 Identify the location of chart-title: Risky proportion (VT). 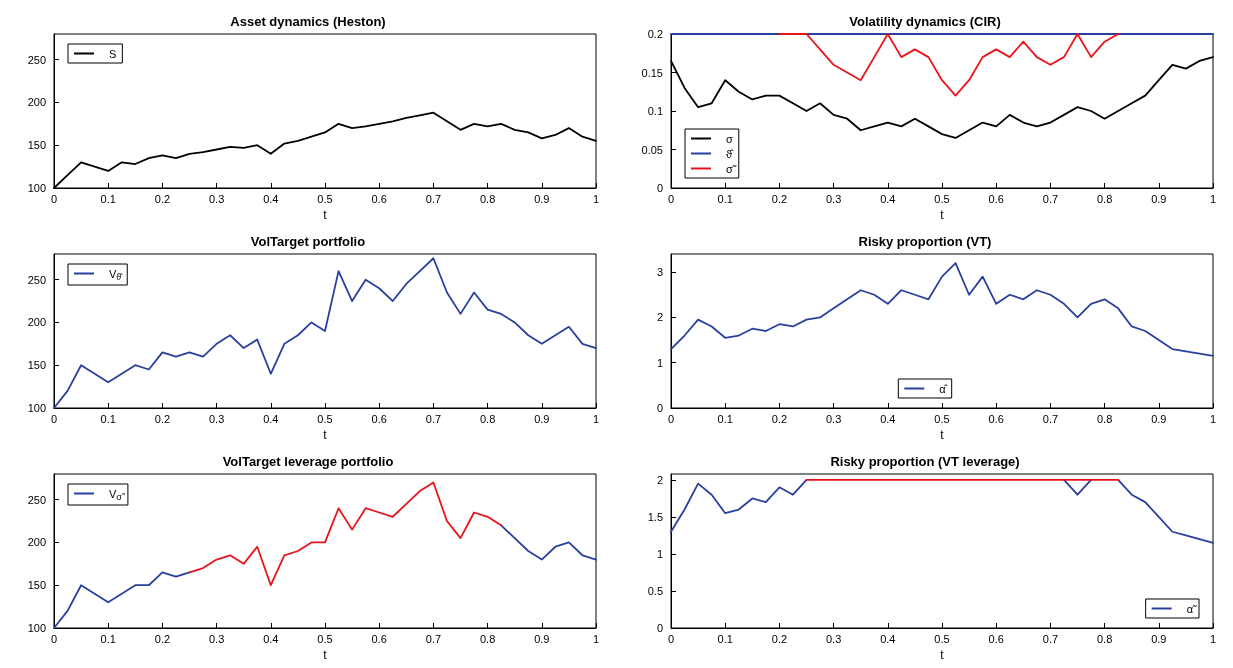
(925, 241).